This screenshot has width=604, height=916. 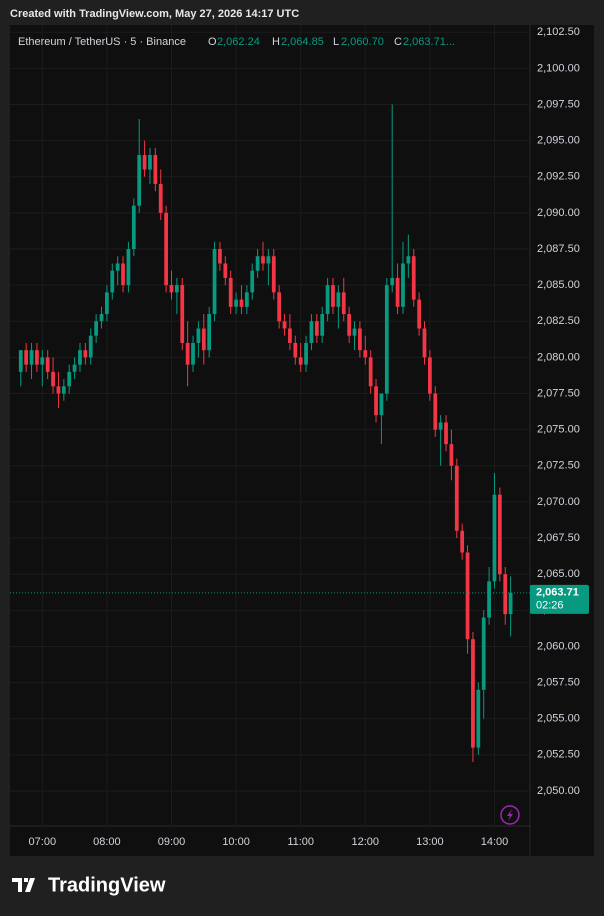 I want to click on o-value: 2,062.24, so click(x=238, y=42).